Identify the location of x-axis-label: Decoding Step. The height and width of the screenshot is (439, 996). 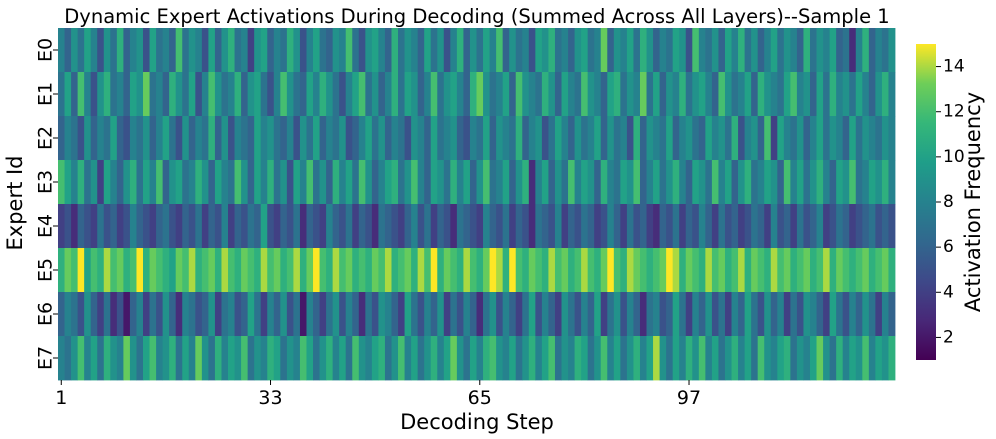
(477, 422).